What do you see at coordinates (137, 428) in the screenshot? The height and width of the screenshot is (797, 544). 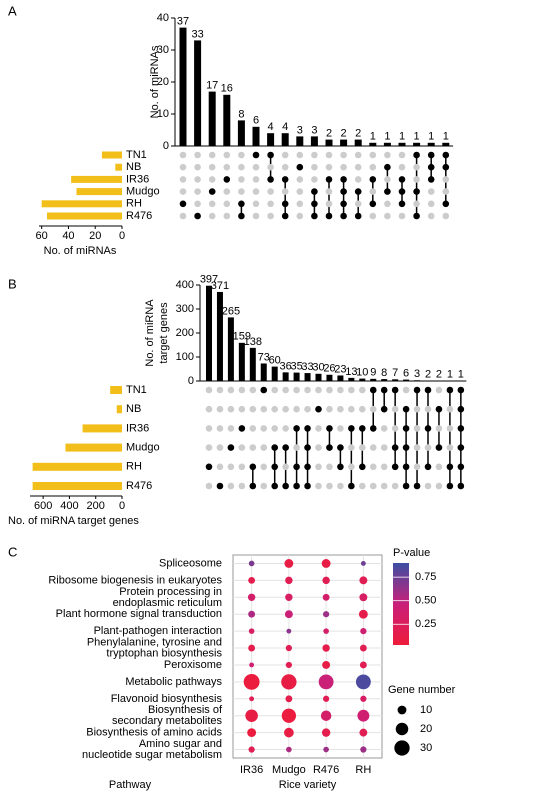 I see `set-label: IR36` at bounding box center [137, 428].